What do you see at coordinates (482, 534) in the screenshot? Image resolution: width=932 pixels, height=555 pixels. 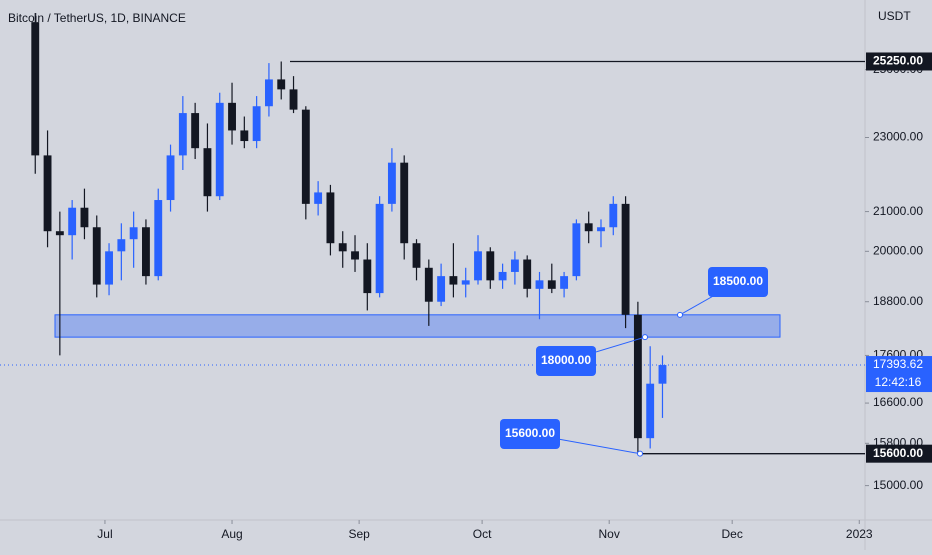 I see `x-tick-label: Oct` at bounding box center [482, 534].